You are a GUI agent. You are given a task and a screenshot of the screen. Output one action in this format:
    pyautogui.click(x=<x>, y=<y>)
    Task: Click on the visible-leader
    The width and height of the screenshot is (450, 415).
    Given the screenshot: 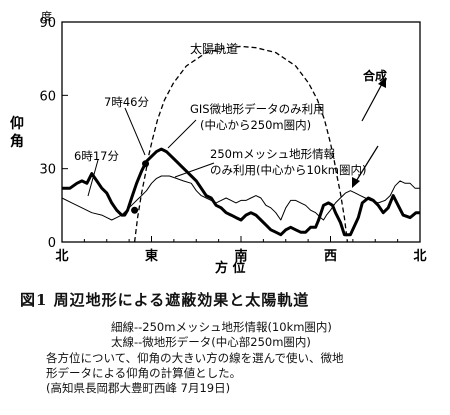 What is the action you would take?
    pyautogui.click(x=135, y=131)
    